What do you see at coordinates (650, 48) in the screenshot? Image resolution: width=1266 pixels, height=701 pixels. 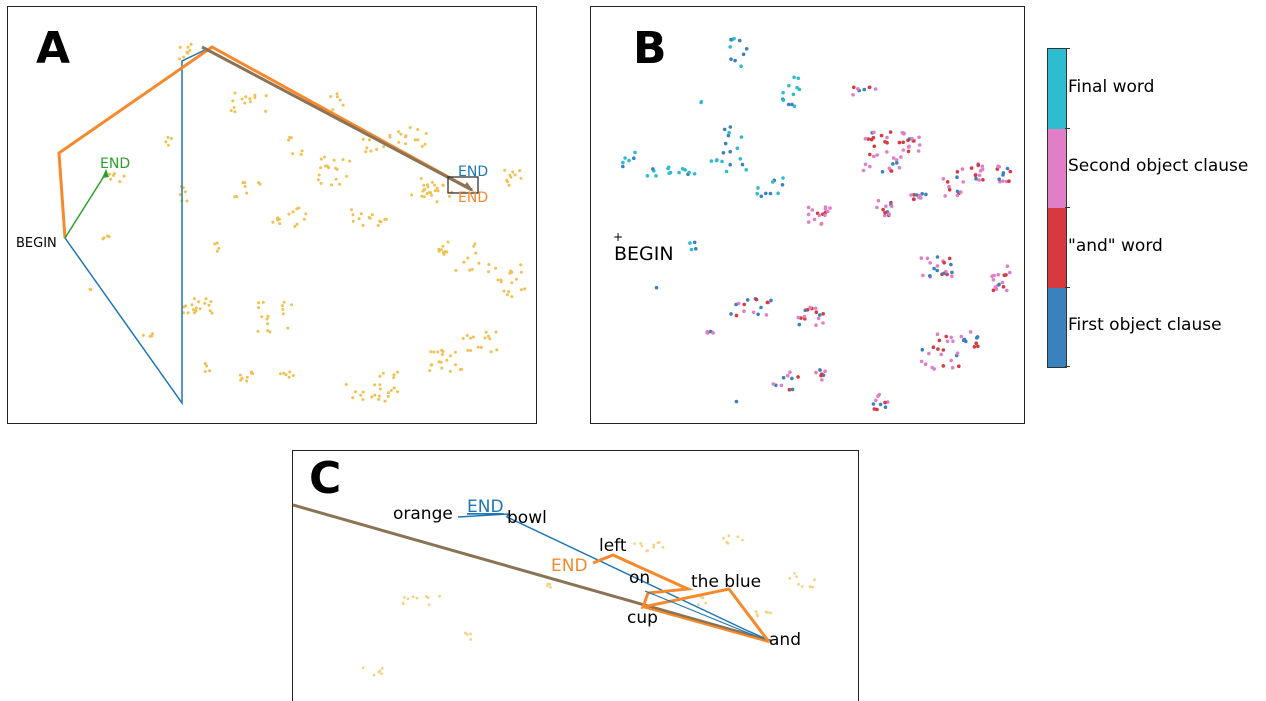 I see `panel-b-letter: B` at bounding box center [650, 48].